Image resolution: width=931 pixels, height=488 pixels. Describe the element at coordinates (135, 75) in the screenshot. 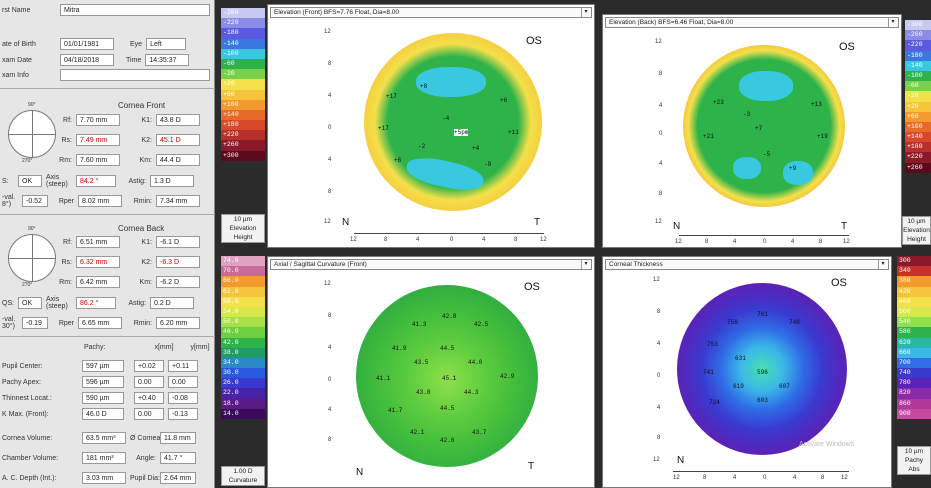

I see `exam-info-field` at that location.